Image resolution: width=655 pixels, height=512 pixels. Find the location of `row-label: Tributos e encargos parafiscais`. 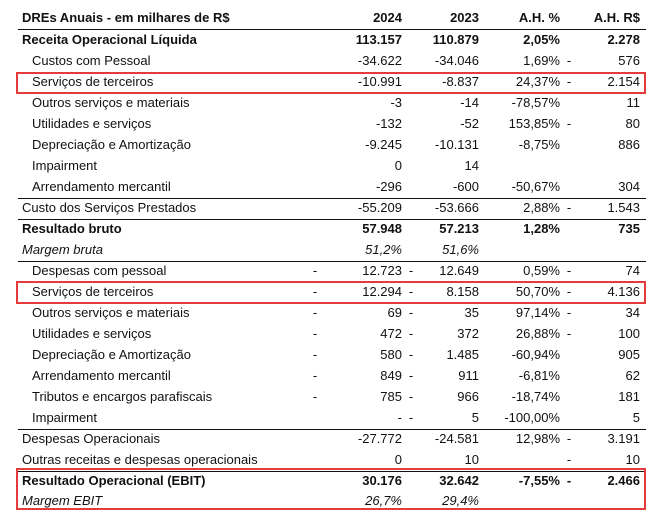

row-label: Tributos e encargos parafiscais is located at coordinates (122, 396).